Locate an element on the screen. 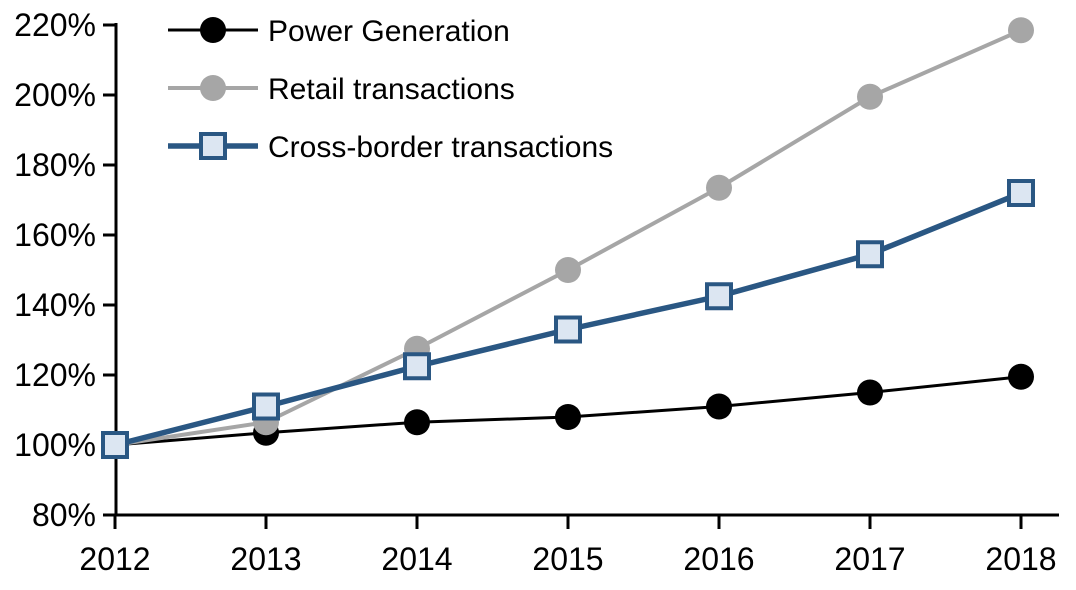 The image size is (1076, 590). y-tick-label: 120% is located at coordinates (55, 375).